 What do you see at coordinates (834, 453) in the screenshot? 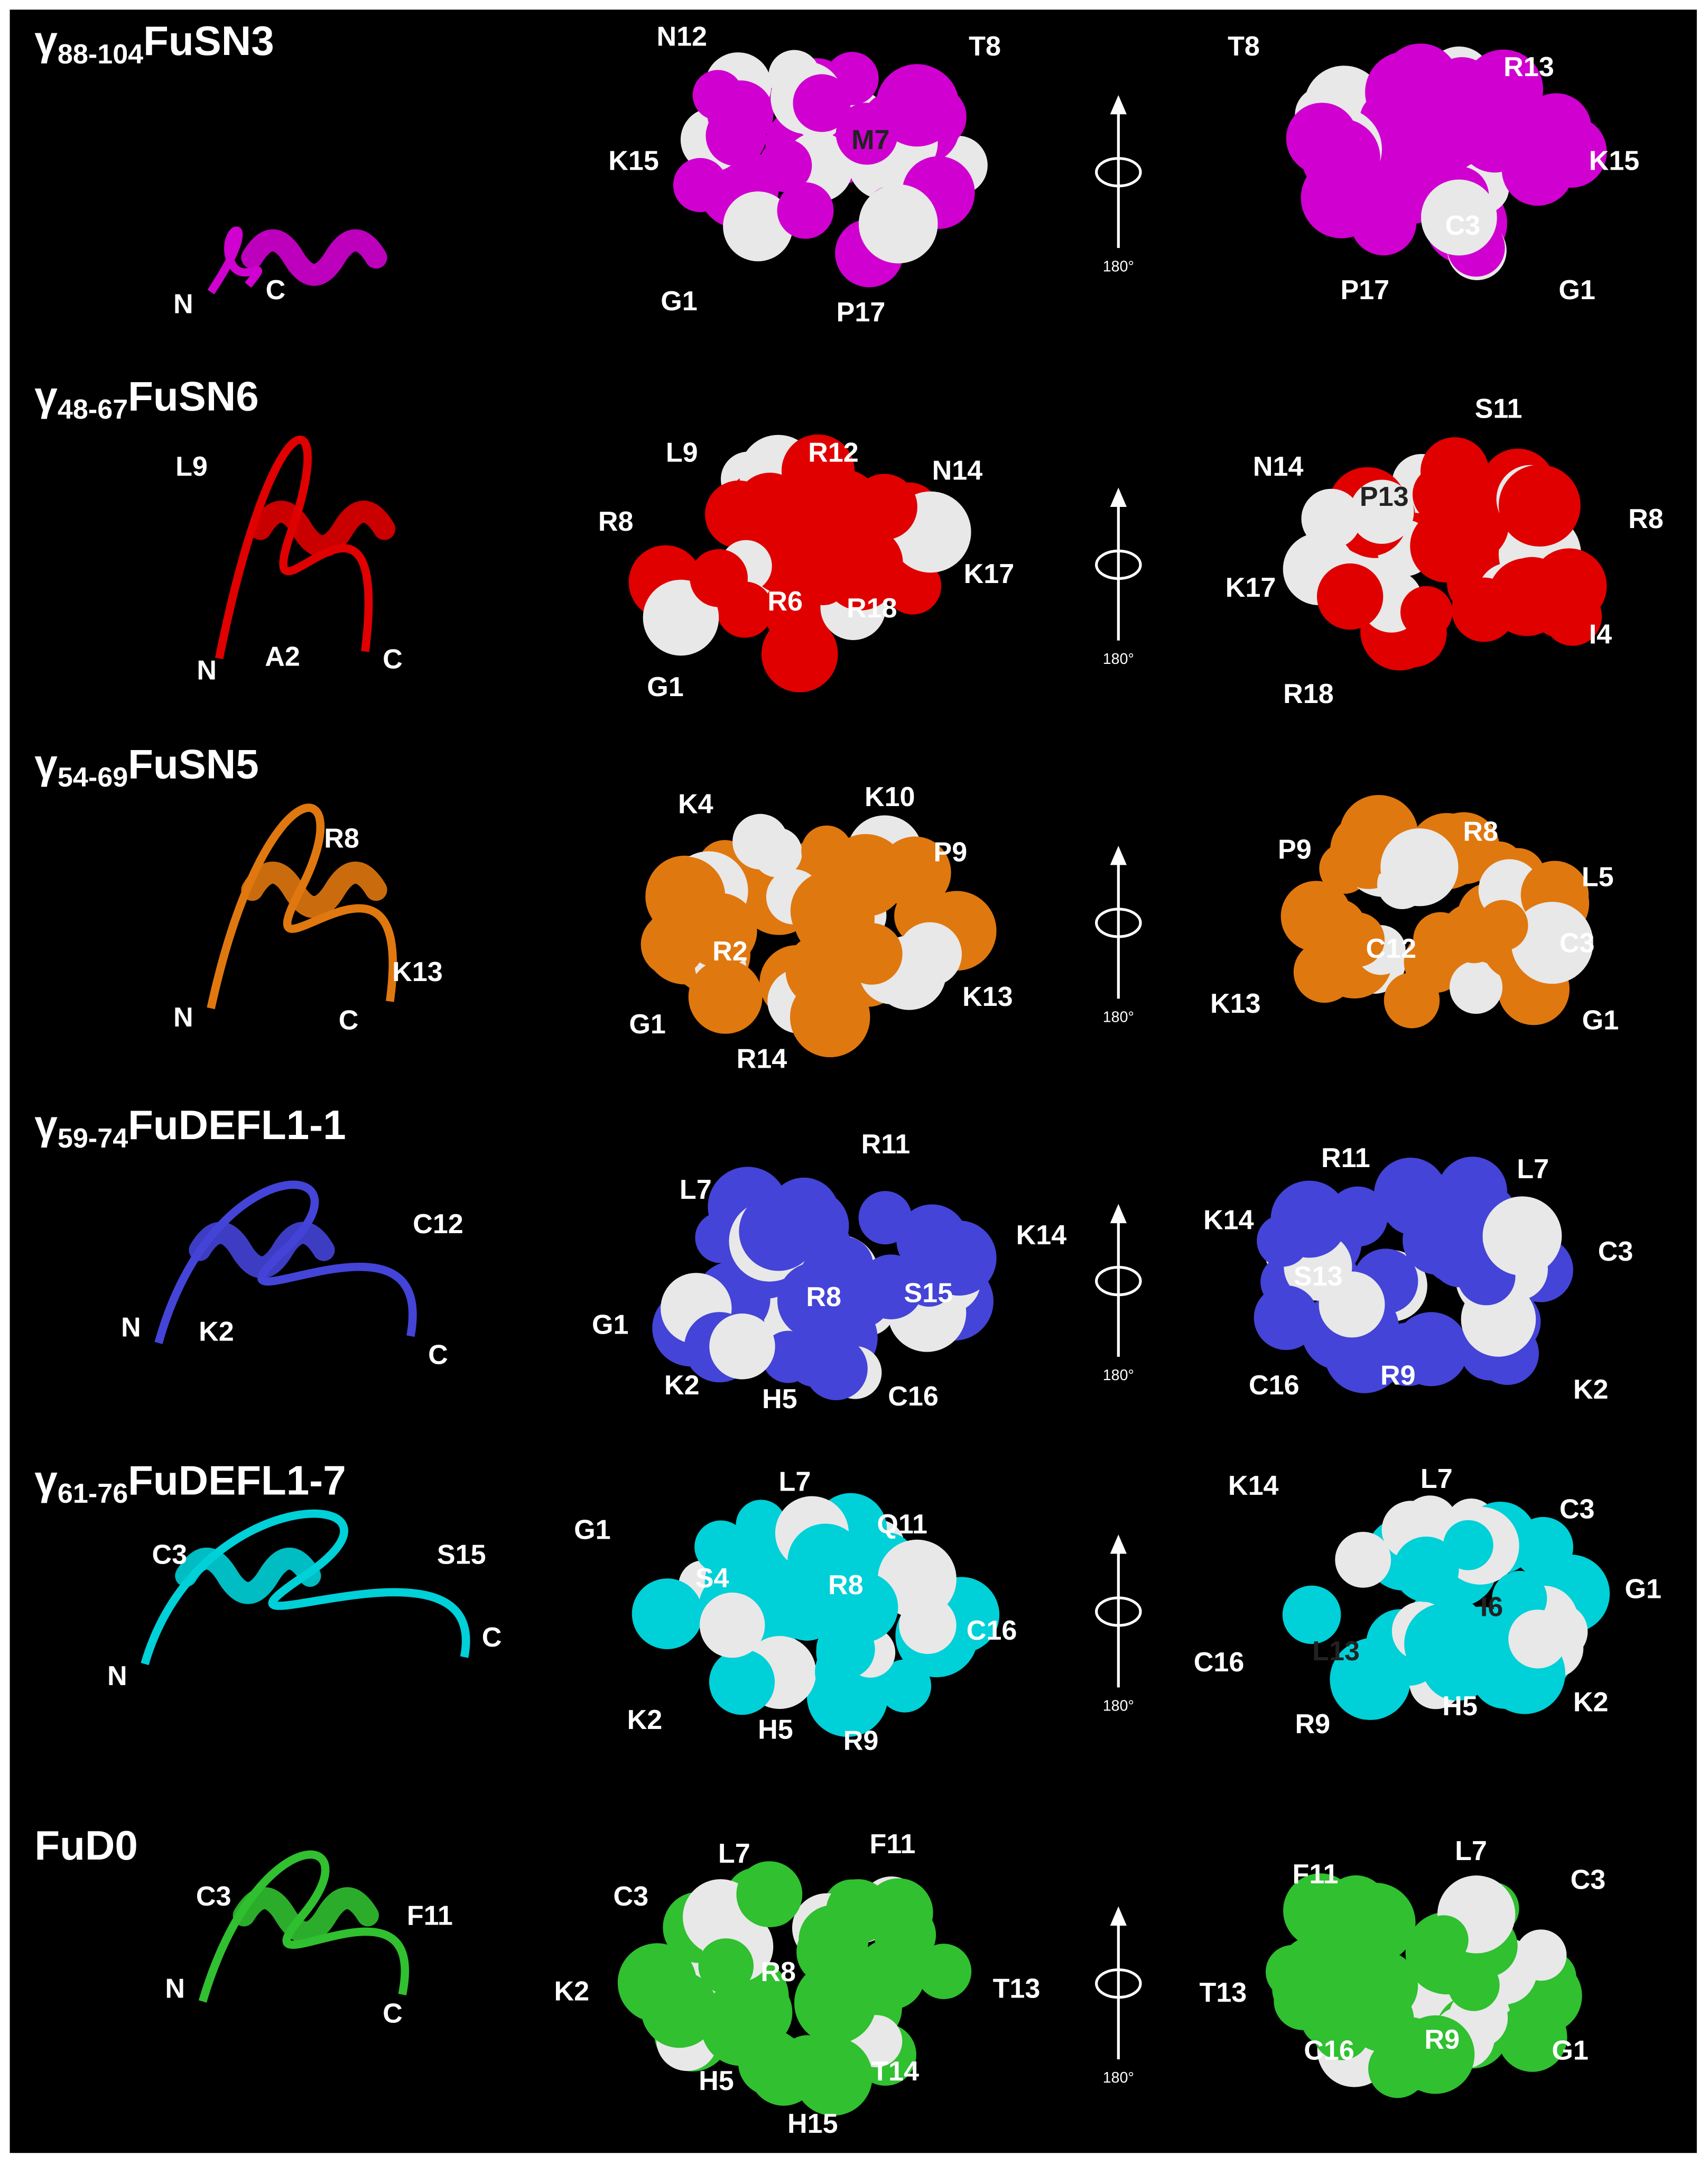
I see `front-label: R12` at bounding box center [834, 453].